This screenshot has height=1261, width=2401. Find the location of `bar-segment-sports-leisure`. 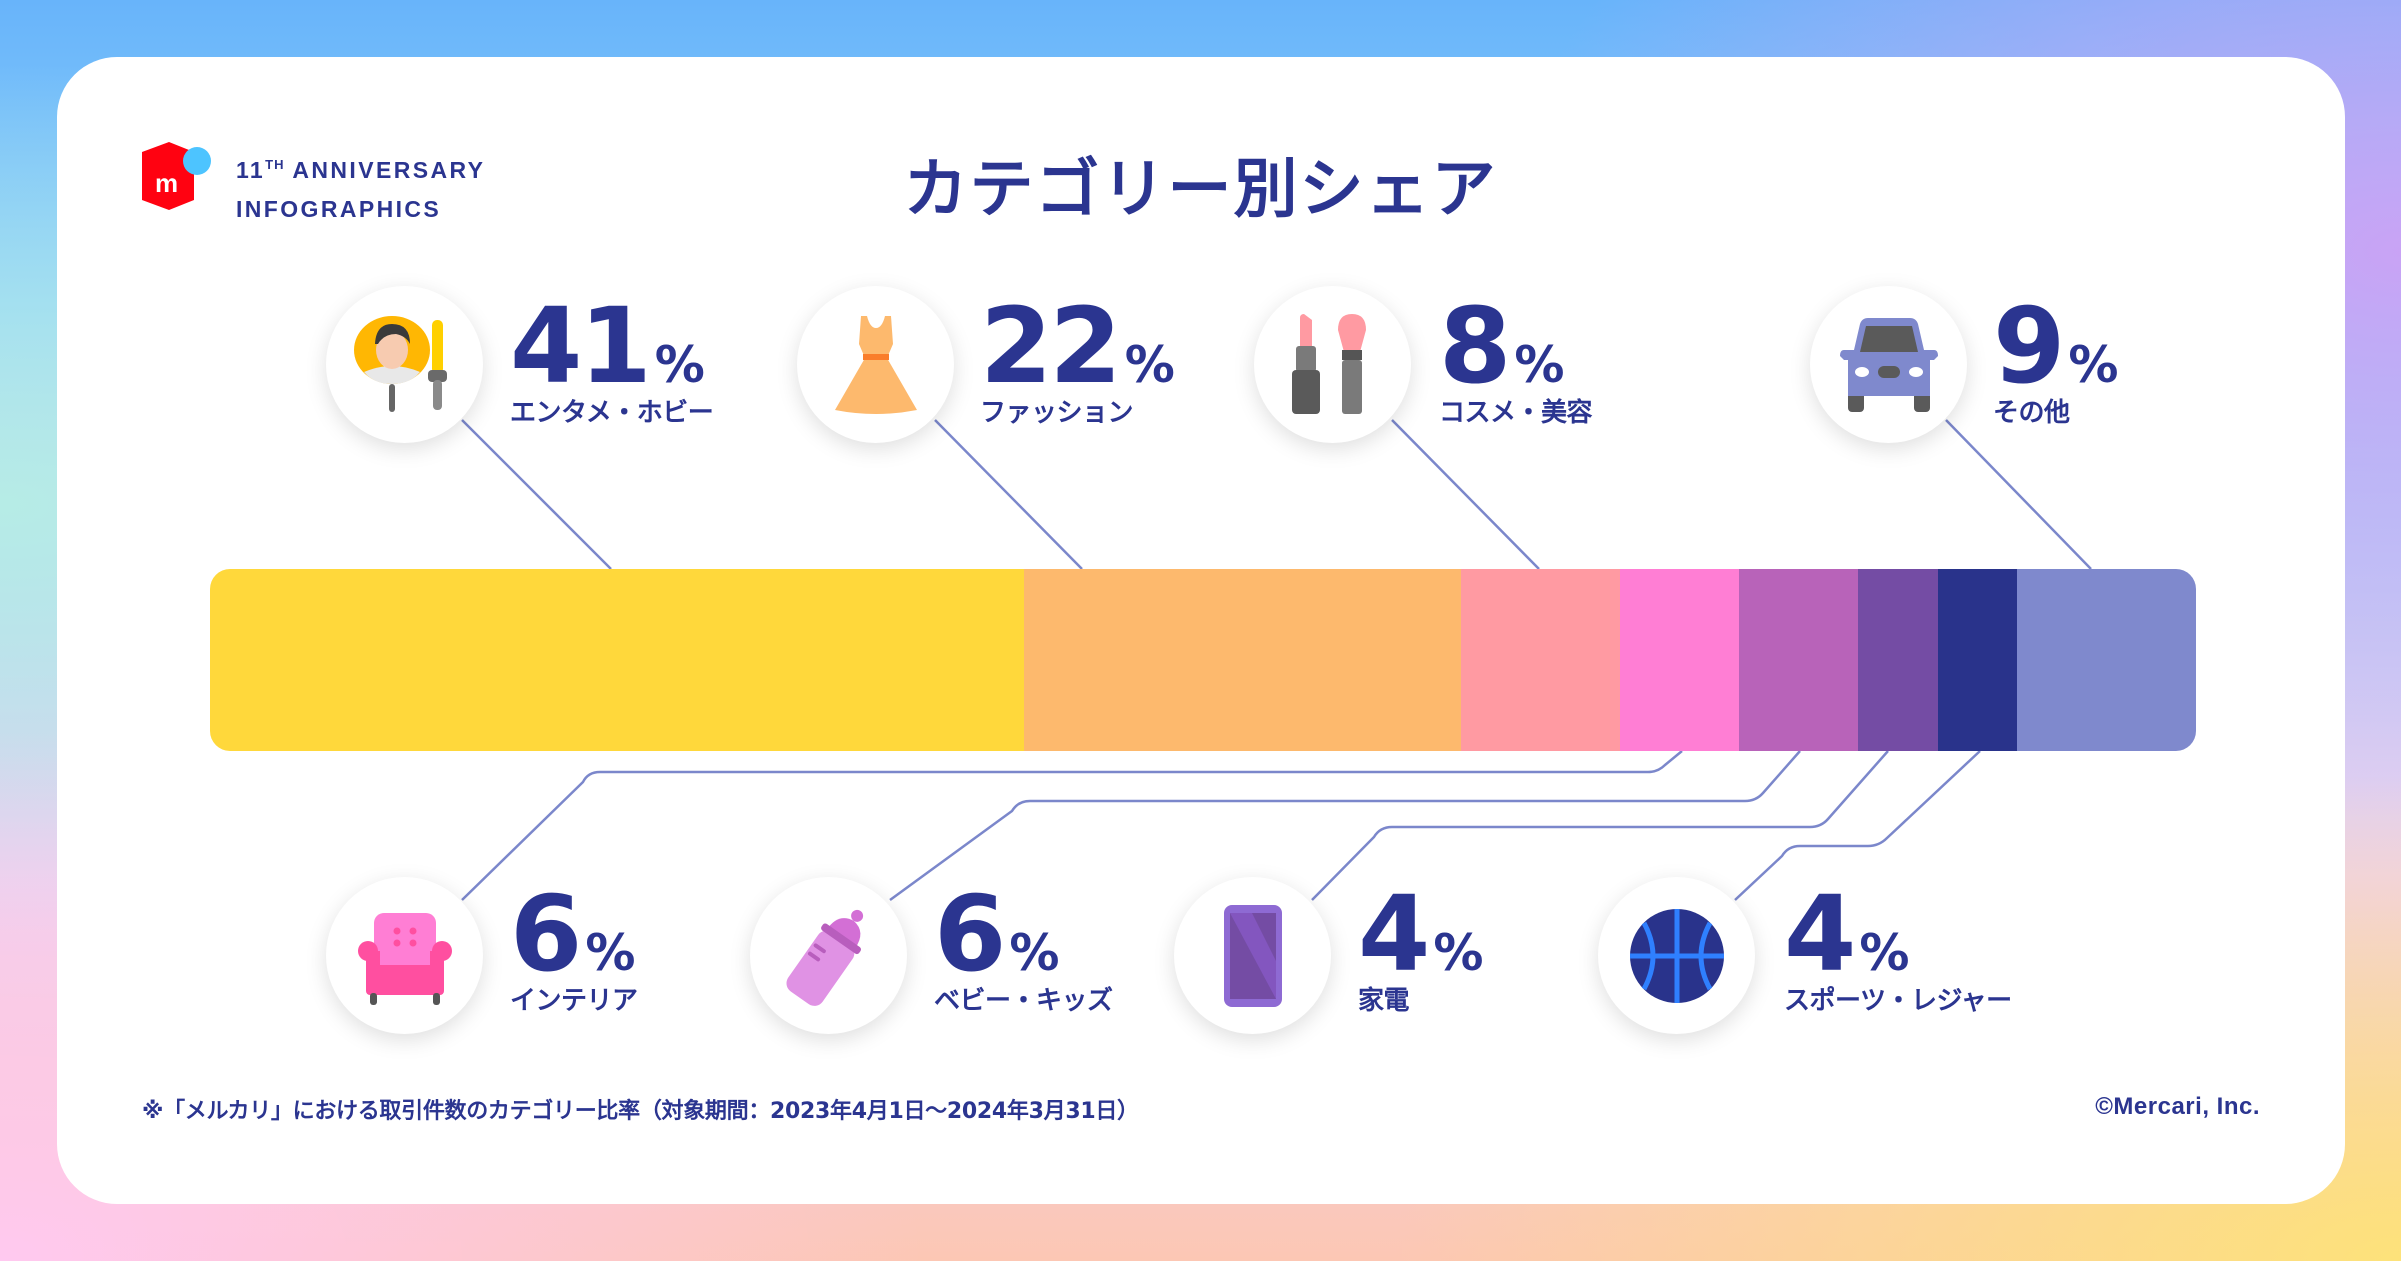

bar-segment-sports-leisure is located at coordinates (1977, 660).